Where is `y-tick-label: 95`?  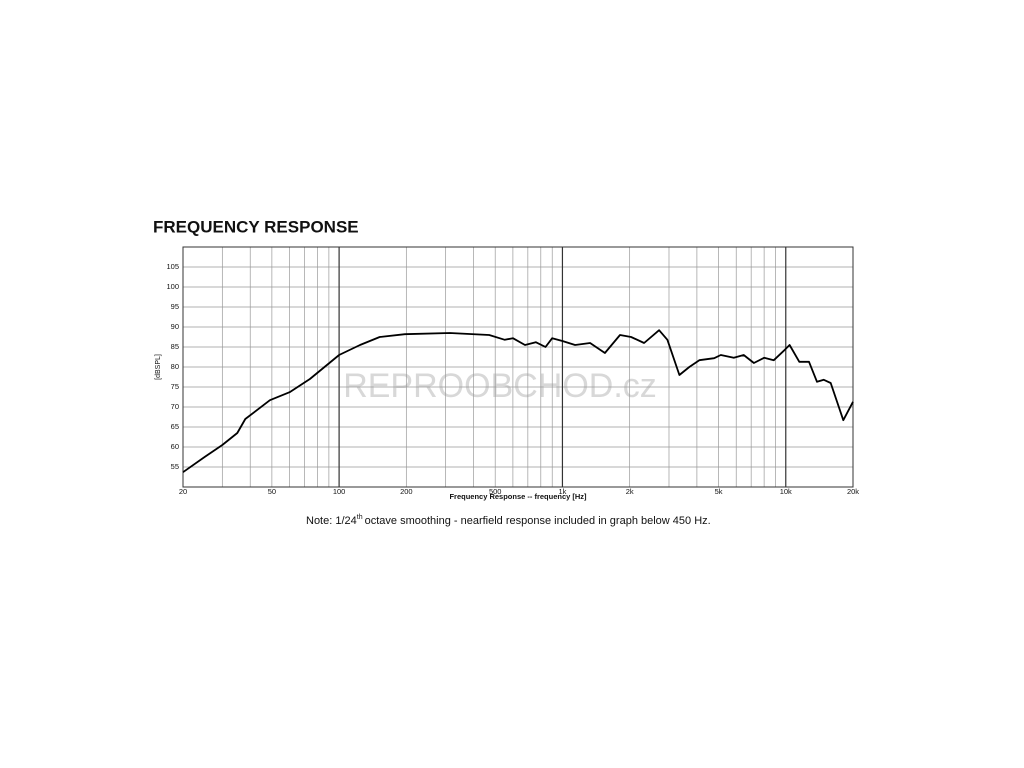
y-tick-label: 95 is located at coordinates (175, 306).